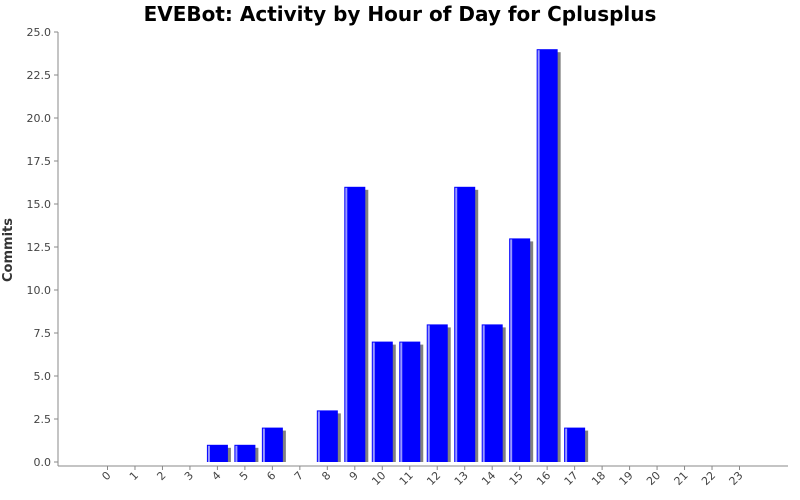 Image resolution: width=800 pixels, height=500 pixels. I want to click on x-tick-label: 20, so click(653, 478).